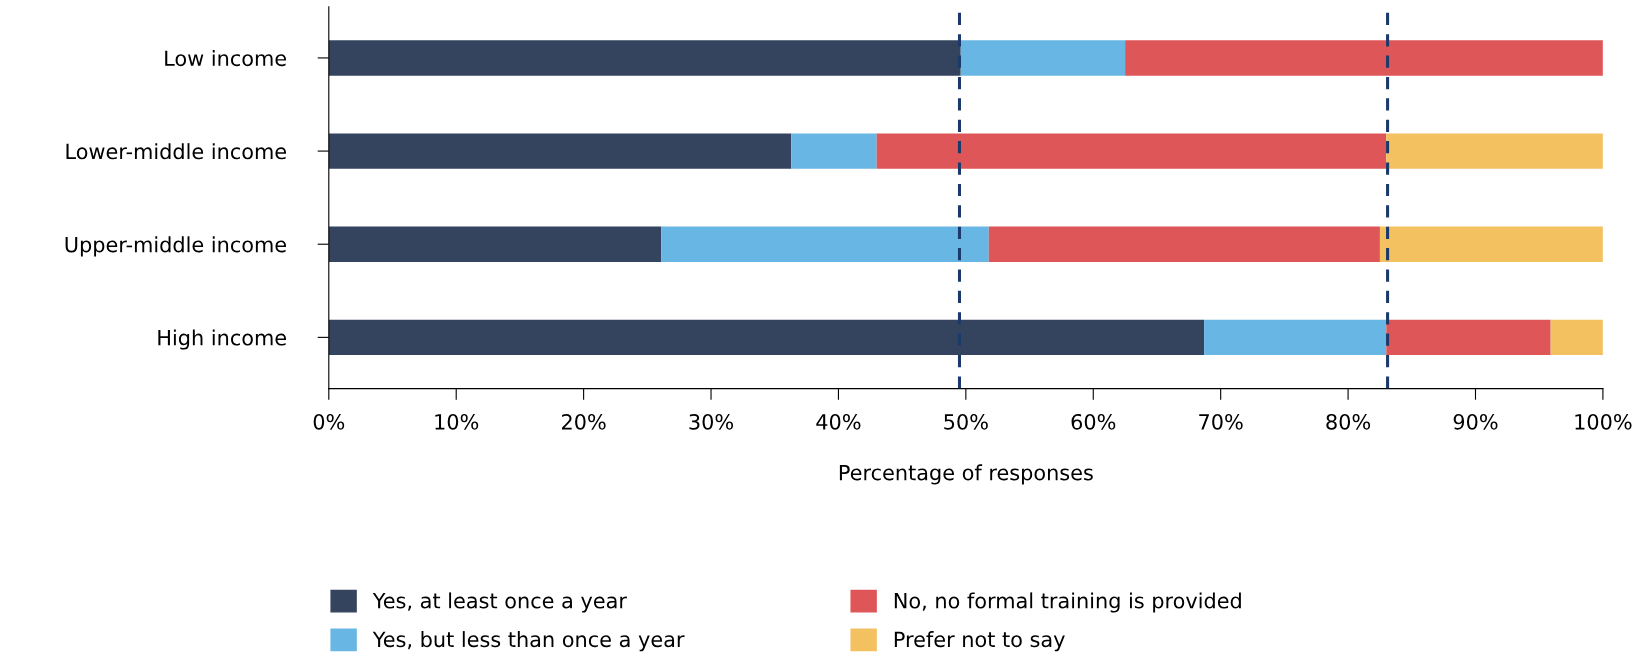  What do you see at coordinates (176, 246) in the screenshot?
I see `y-tick-label: Upper-middle income` at bounding box center [176, 246].